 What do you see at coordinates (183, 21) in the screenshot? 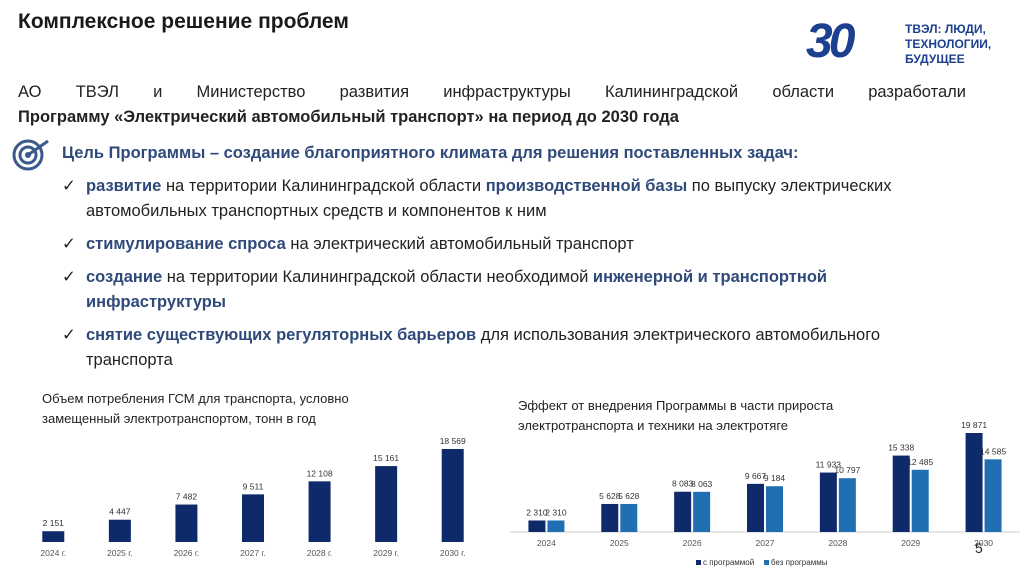
I see `slide-title: Комплексное решение проблем` at bounding box center [183, 21].